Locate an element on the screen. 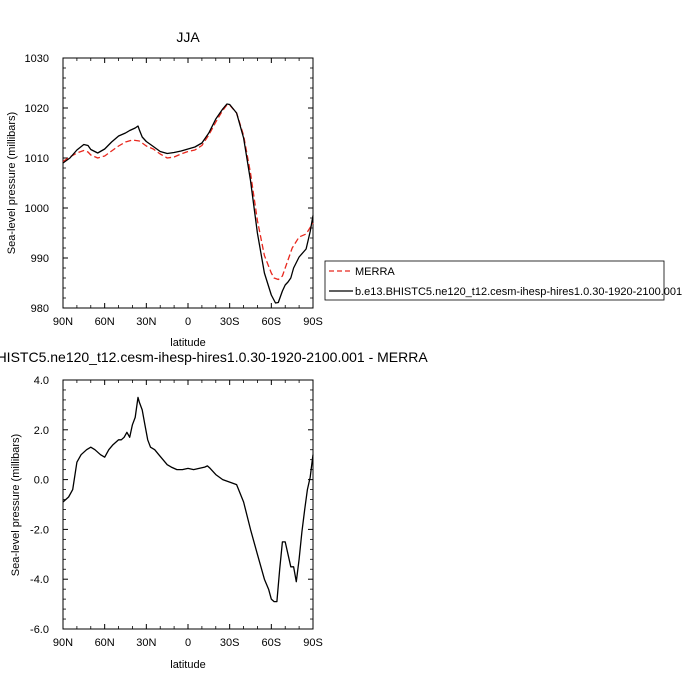  chart-title: JJA is located at coordinates (188, 37).